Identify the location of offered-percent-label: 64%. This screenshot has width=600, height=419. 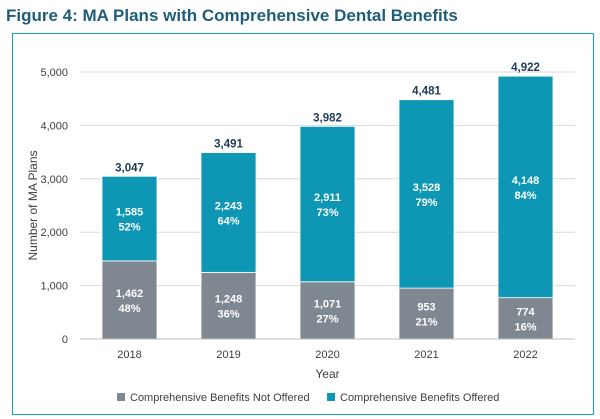
(228, 221).